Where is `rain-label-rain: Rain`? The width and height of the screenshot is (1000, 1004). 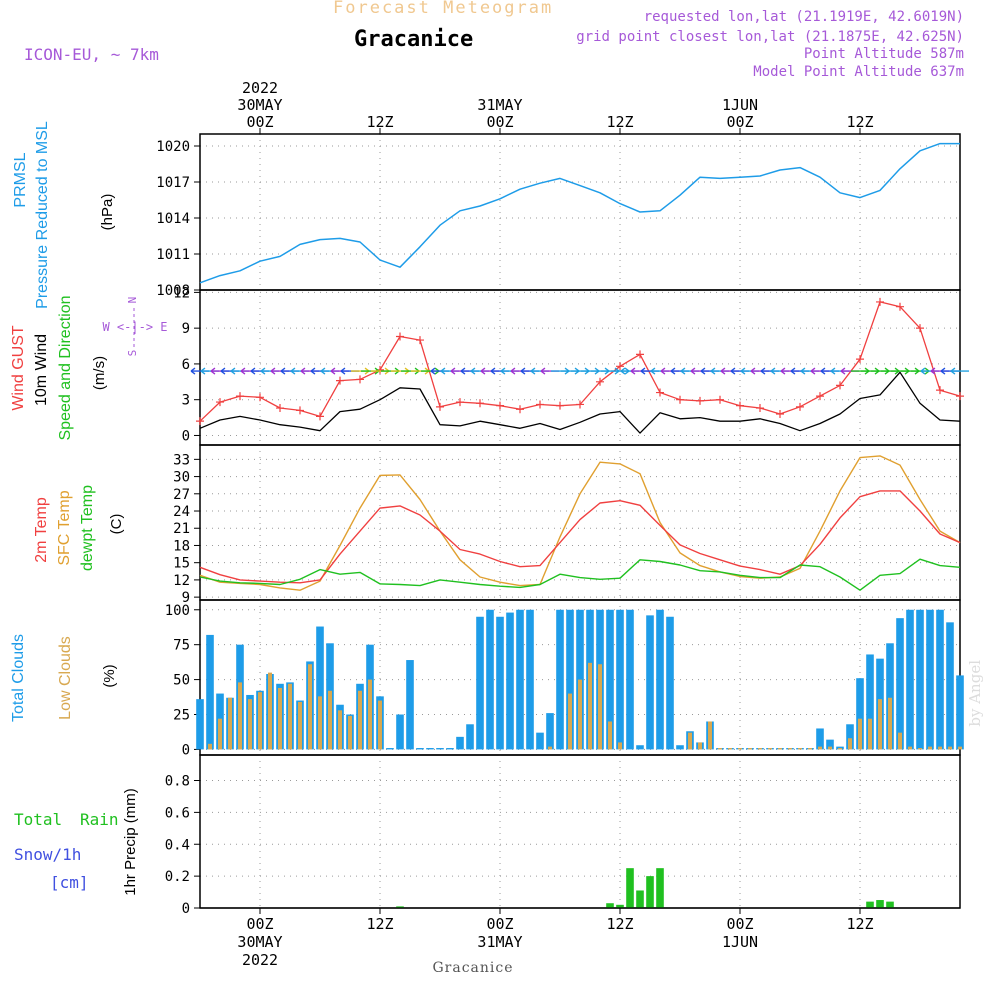 rain-label-rain: Rain is located at coordinates (99, 819).